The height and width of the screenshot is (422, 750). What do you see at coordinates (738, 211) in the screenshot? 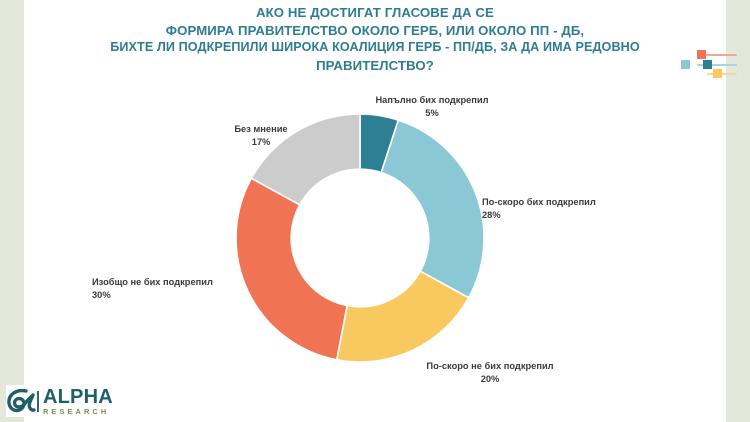
I see `right-edge-strip` at bounding box center [738, 211].